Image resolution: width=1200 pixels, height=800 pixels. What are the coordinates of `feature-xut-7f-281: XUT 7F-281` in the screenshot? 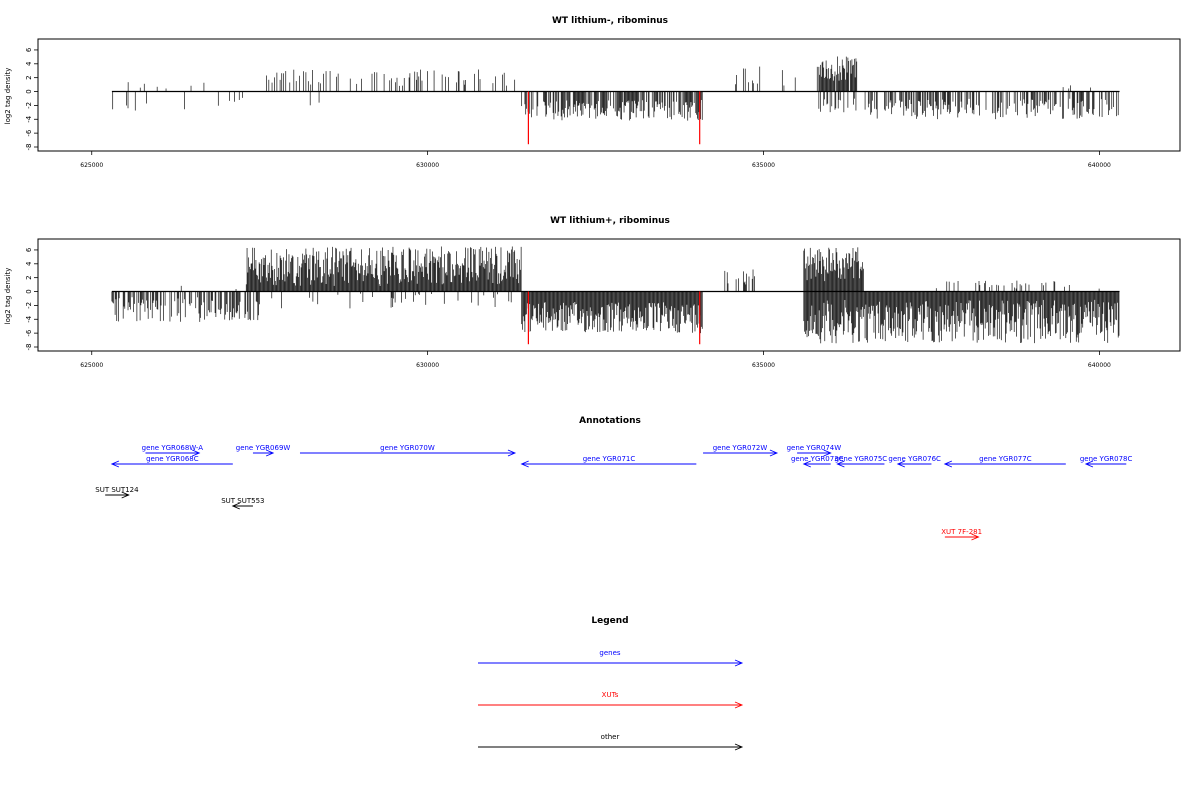 It's located at (961, 534).